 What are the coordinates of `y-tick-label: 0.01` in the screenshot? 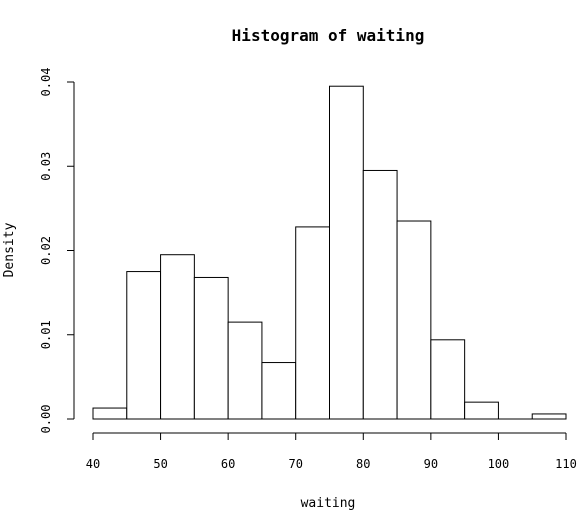 It's located at (46, 334).